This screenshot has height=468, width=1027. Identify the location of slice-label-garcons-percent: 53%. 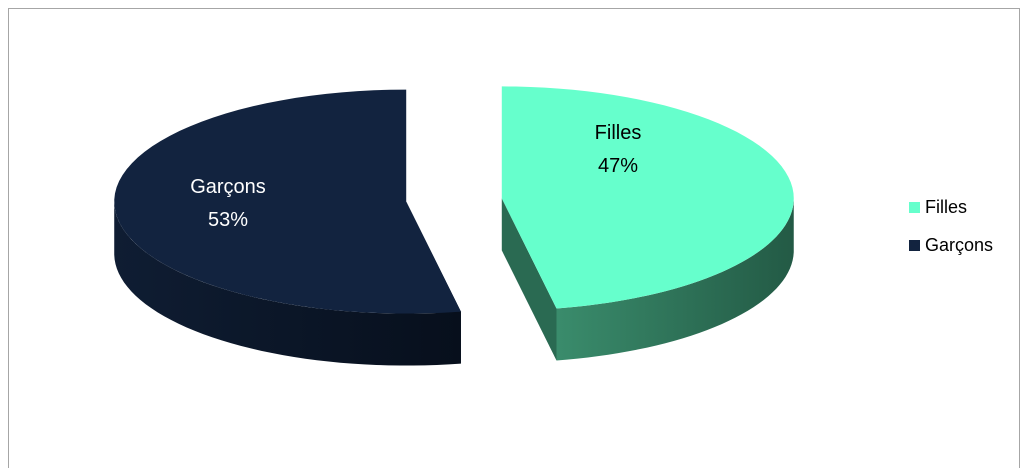
(228, 220).